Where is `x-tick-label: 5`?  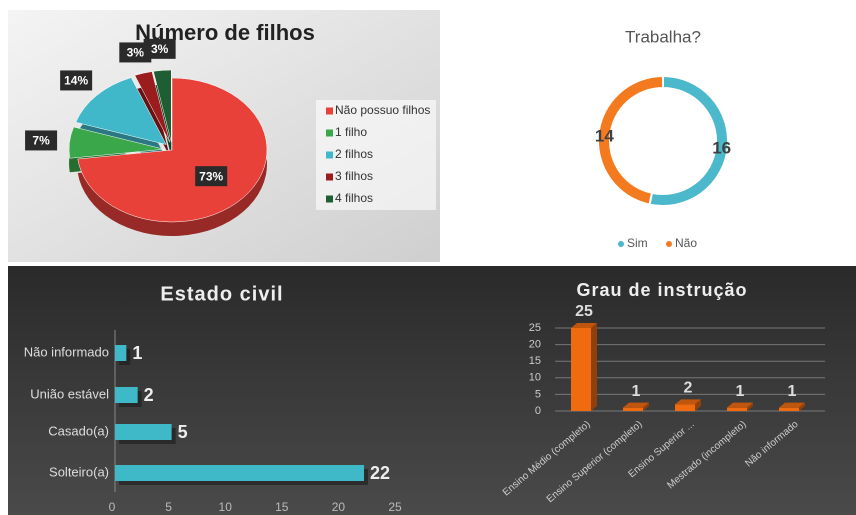 x-tick-label: 5 is located at coordinates (168, 507).